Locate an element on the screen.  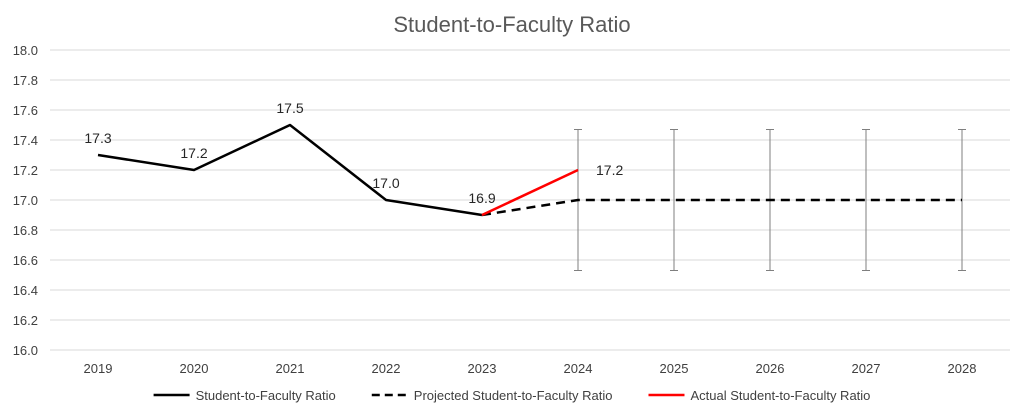
chart-title: Student-to-Faculty Ratio is located at coordinates (511, 24).